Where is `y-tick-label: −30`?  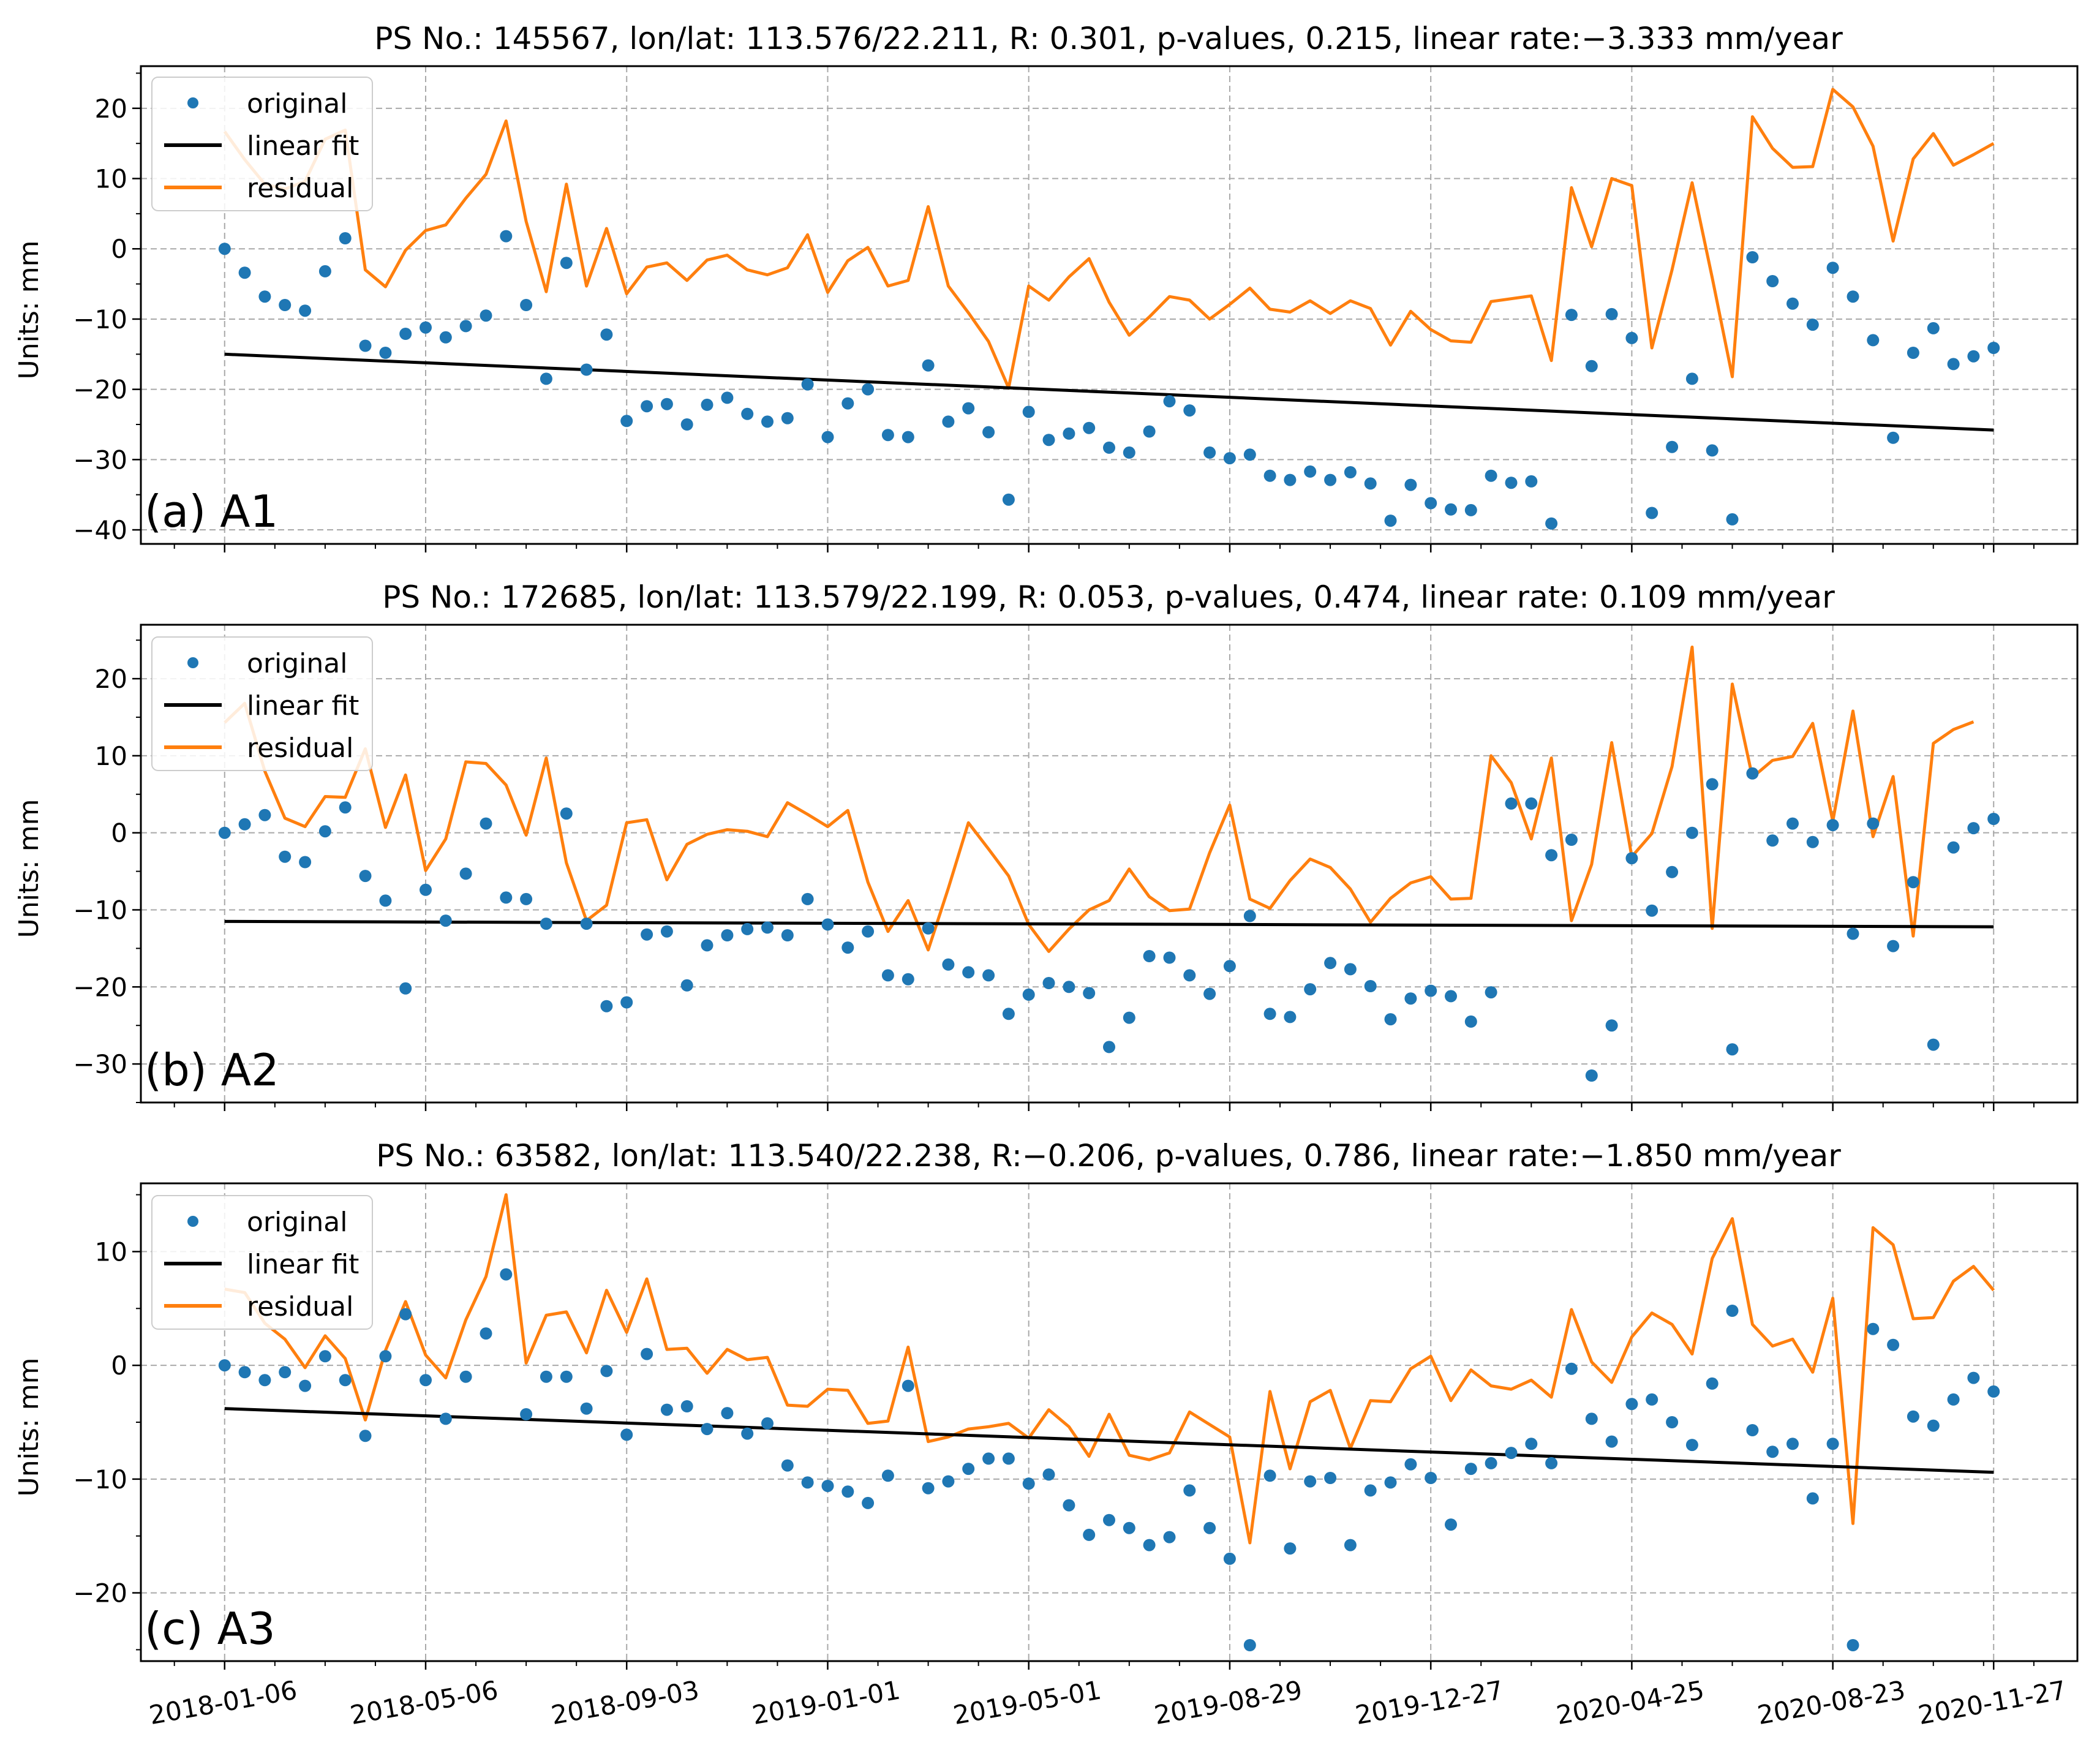 y-tick-label: −30 is located at coordinates (100, 460).